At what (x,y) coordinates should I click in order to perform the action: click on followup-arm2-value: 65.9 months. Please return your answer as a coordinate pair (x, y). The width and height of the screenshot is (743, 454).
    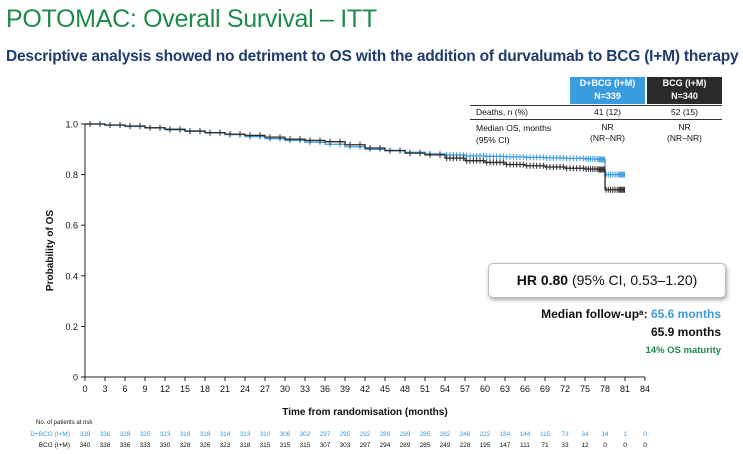
    Looking at the image, I should click on (685, 332).